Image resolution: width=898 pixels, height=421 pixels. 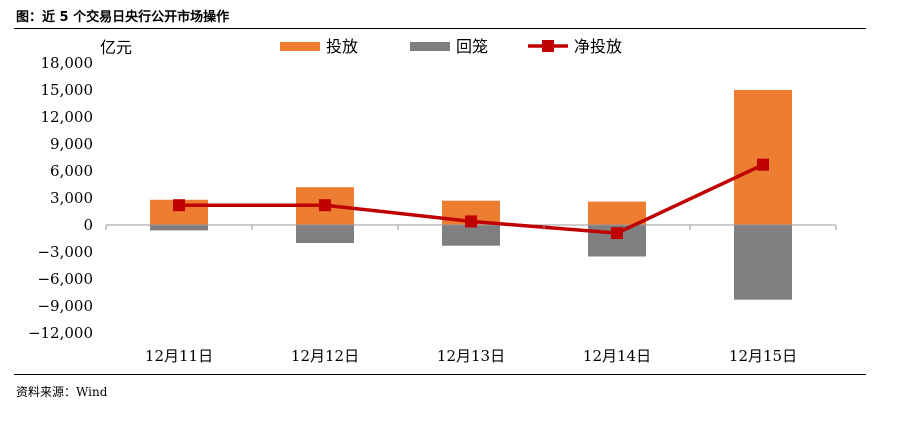 I want to click on y-tick-label: 0, so click(x=88, y=225).